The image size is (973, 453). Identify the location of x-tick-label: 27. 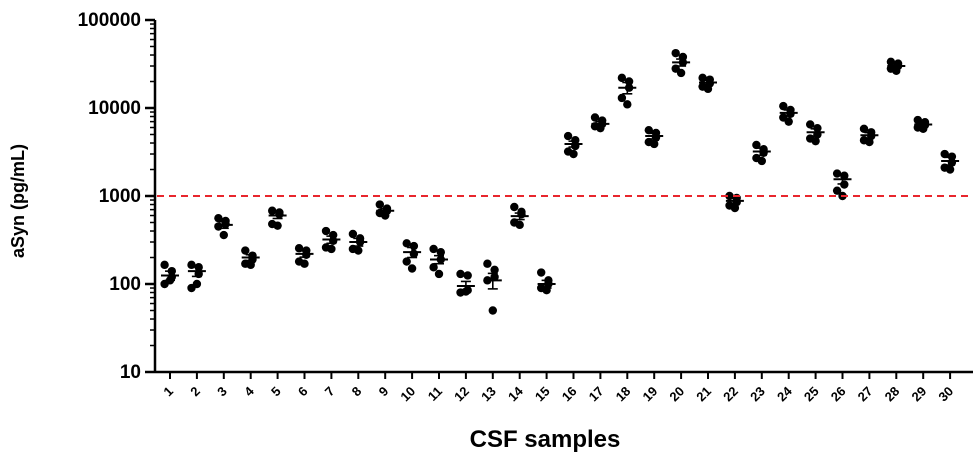
(865, 394).